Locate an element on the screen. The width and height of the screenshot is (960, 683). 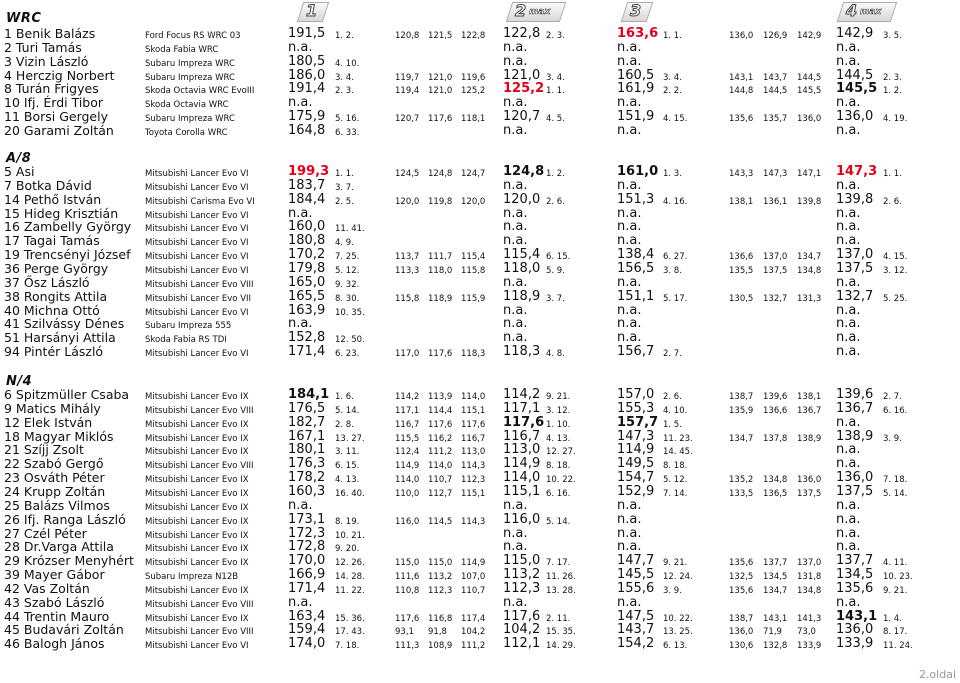
stage-3-run: 130,6 is located at coordinates (741, 646).